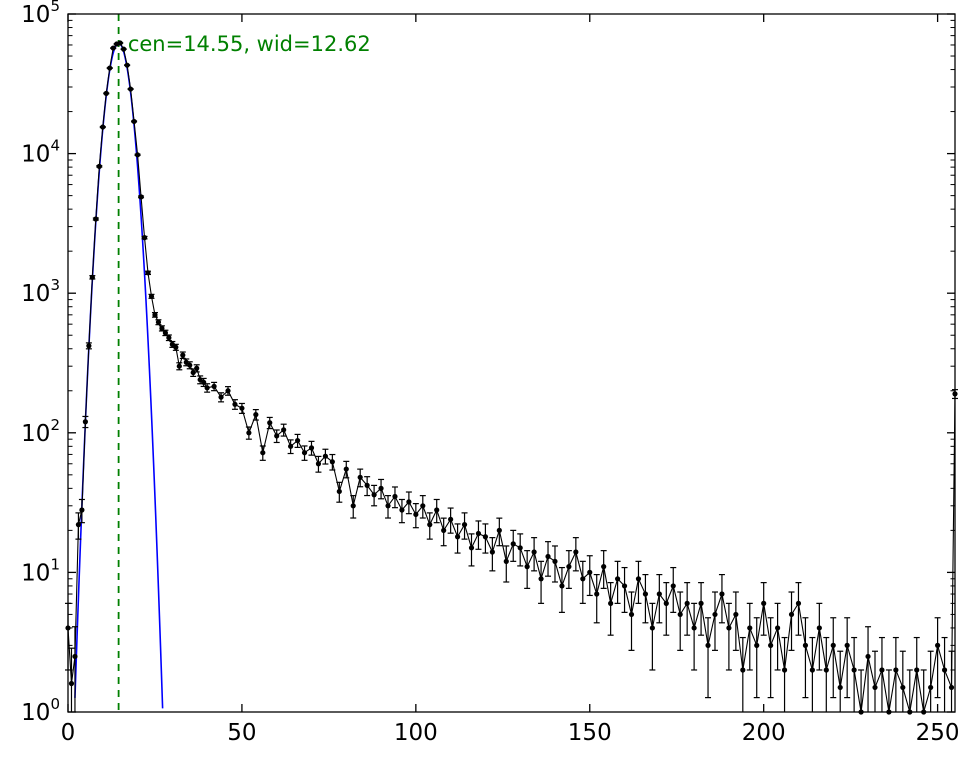 This screenshot has height=760, width=965. I want to click on x-tick-label: 250, so click(938, 733).